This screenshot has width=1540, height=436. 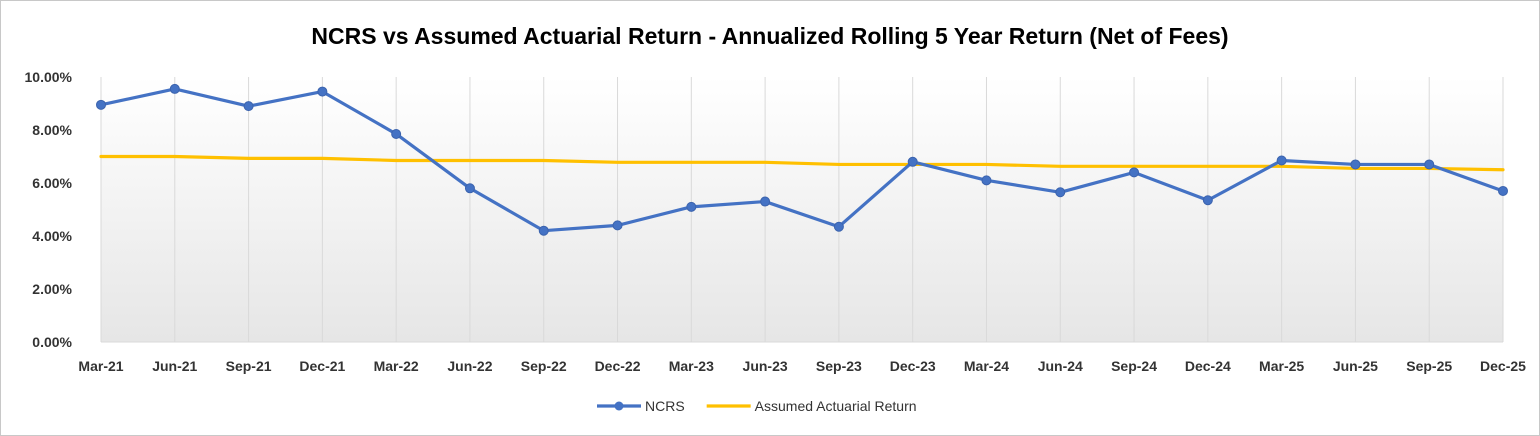 I want to click on legend-label: NCRS, so click(x=665, y=406).